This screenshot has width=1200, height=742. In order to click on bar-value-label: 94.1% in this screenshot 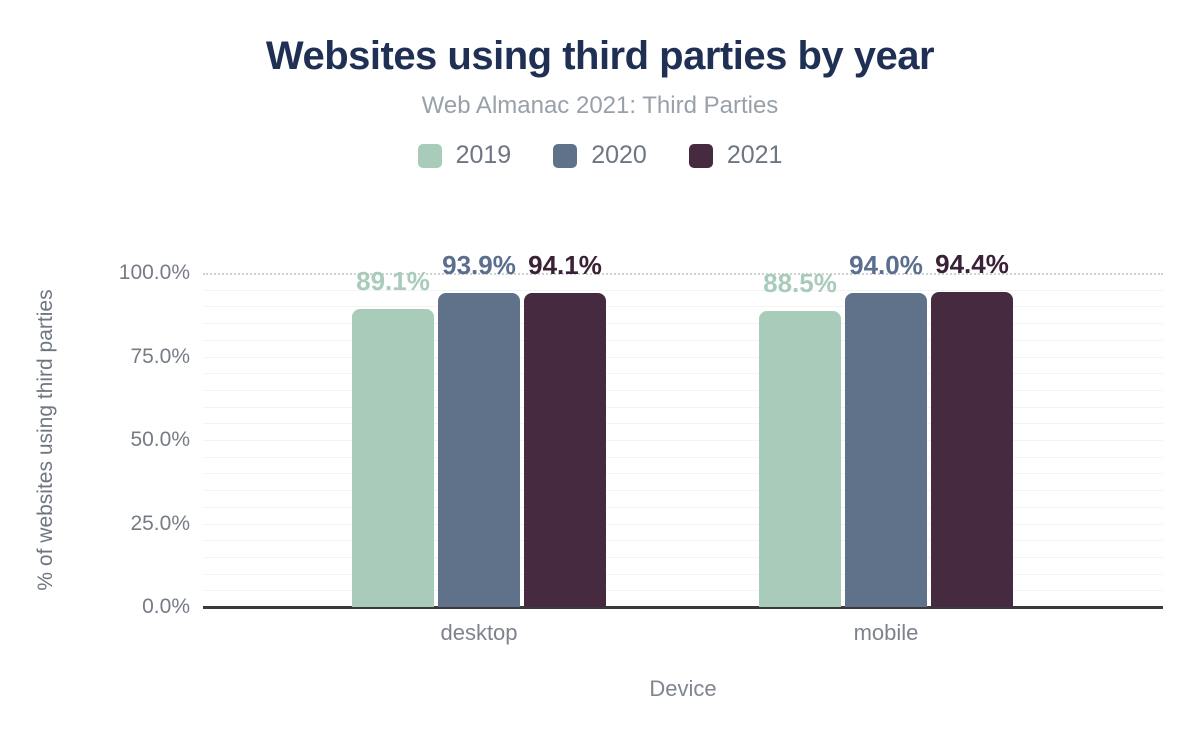, I will do `click(565, 264)`.